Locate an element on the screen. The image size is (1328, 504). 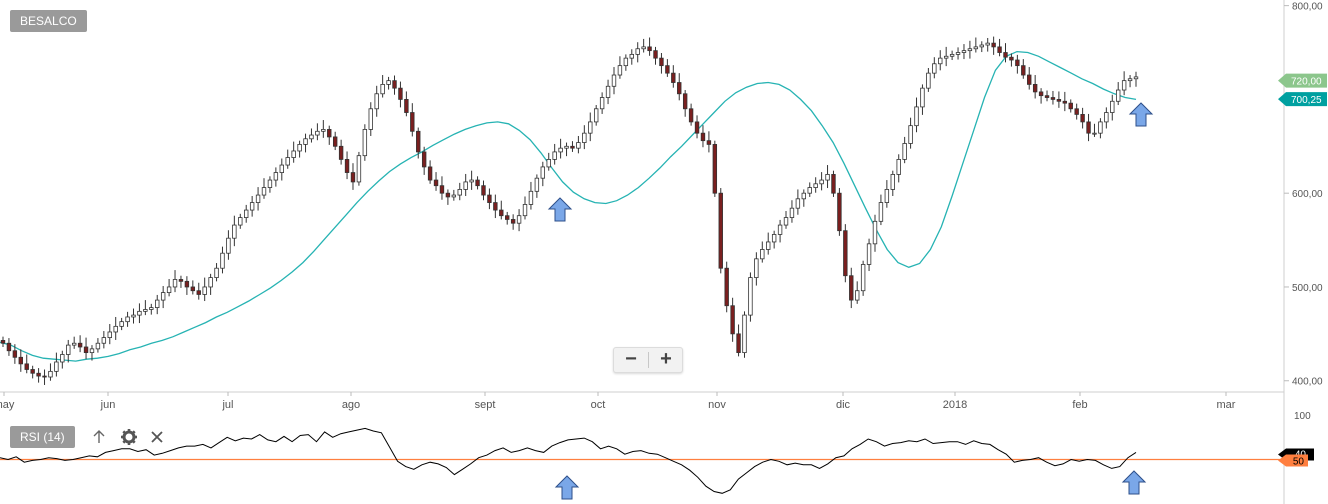
zoom-in-button: + is located at coordinates (666, 359).